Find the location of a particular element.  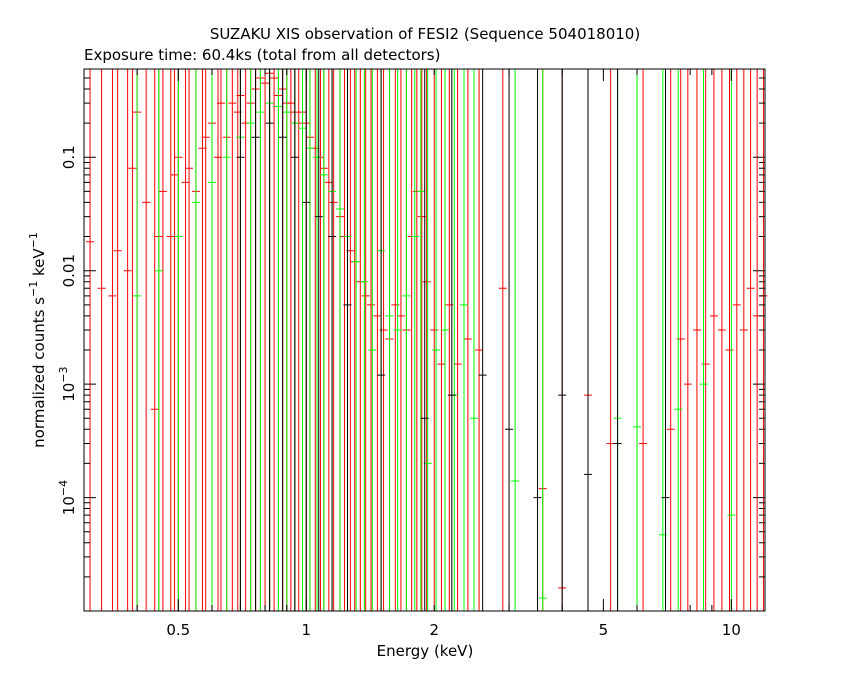

x-tick-label: 2 is located at coordinates (434, 630).